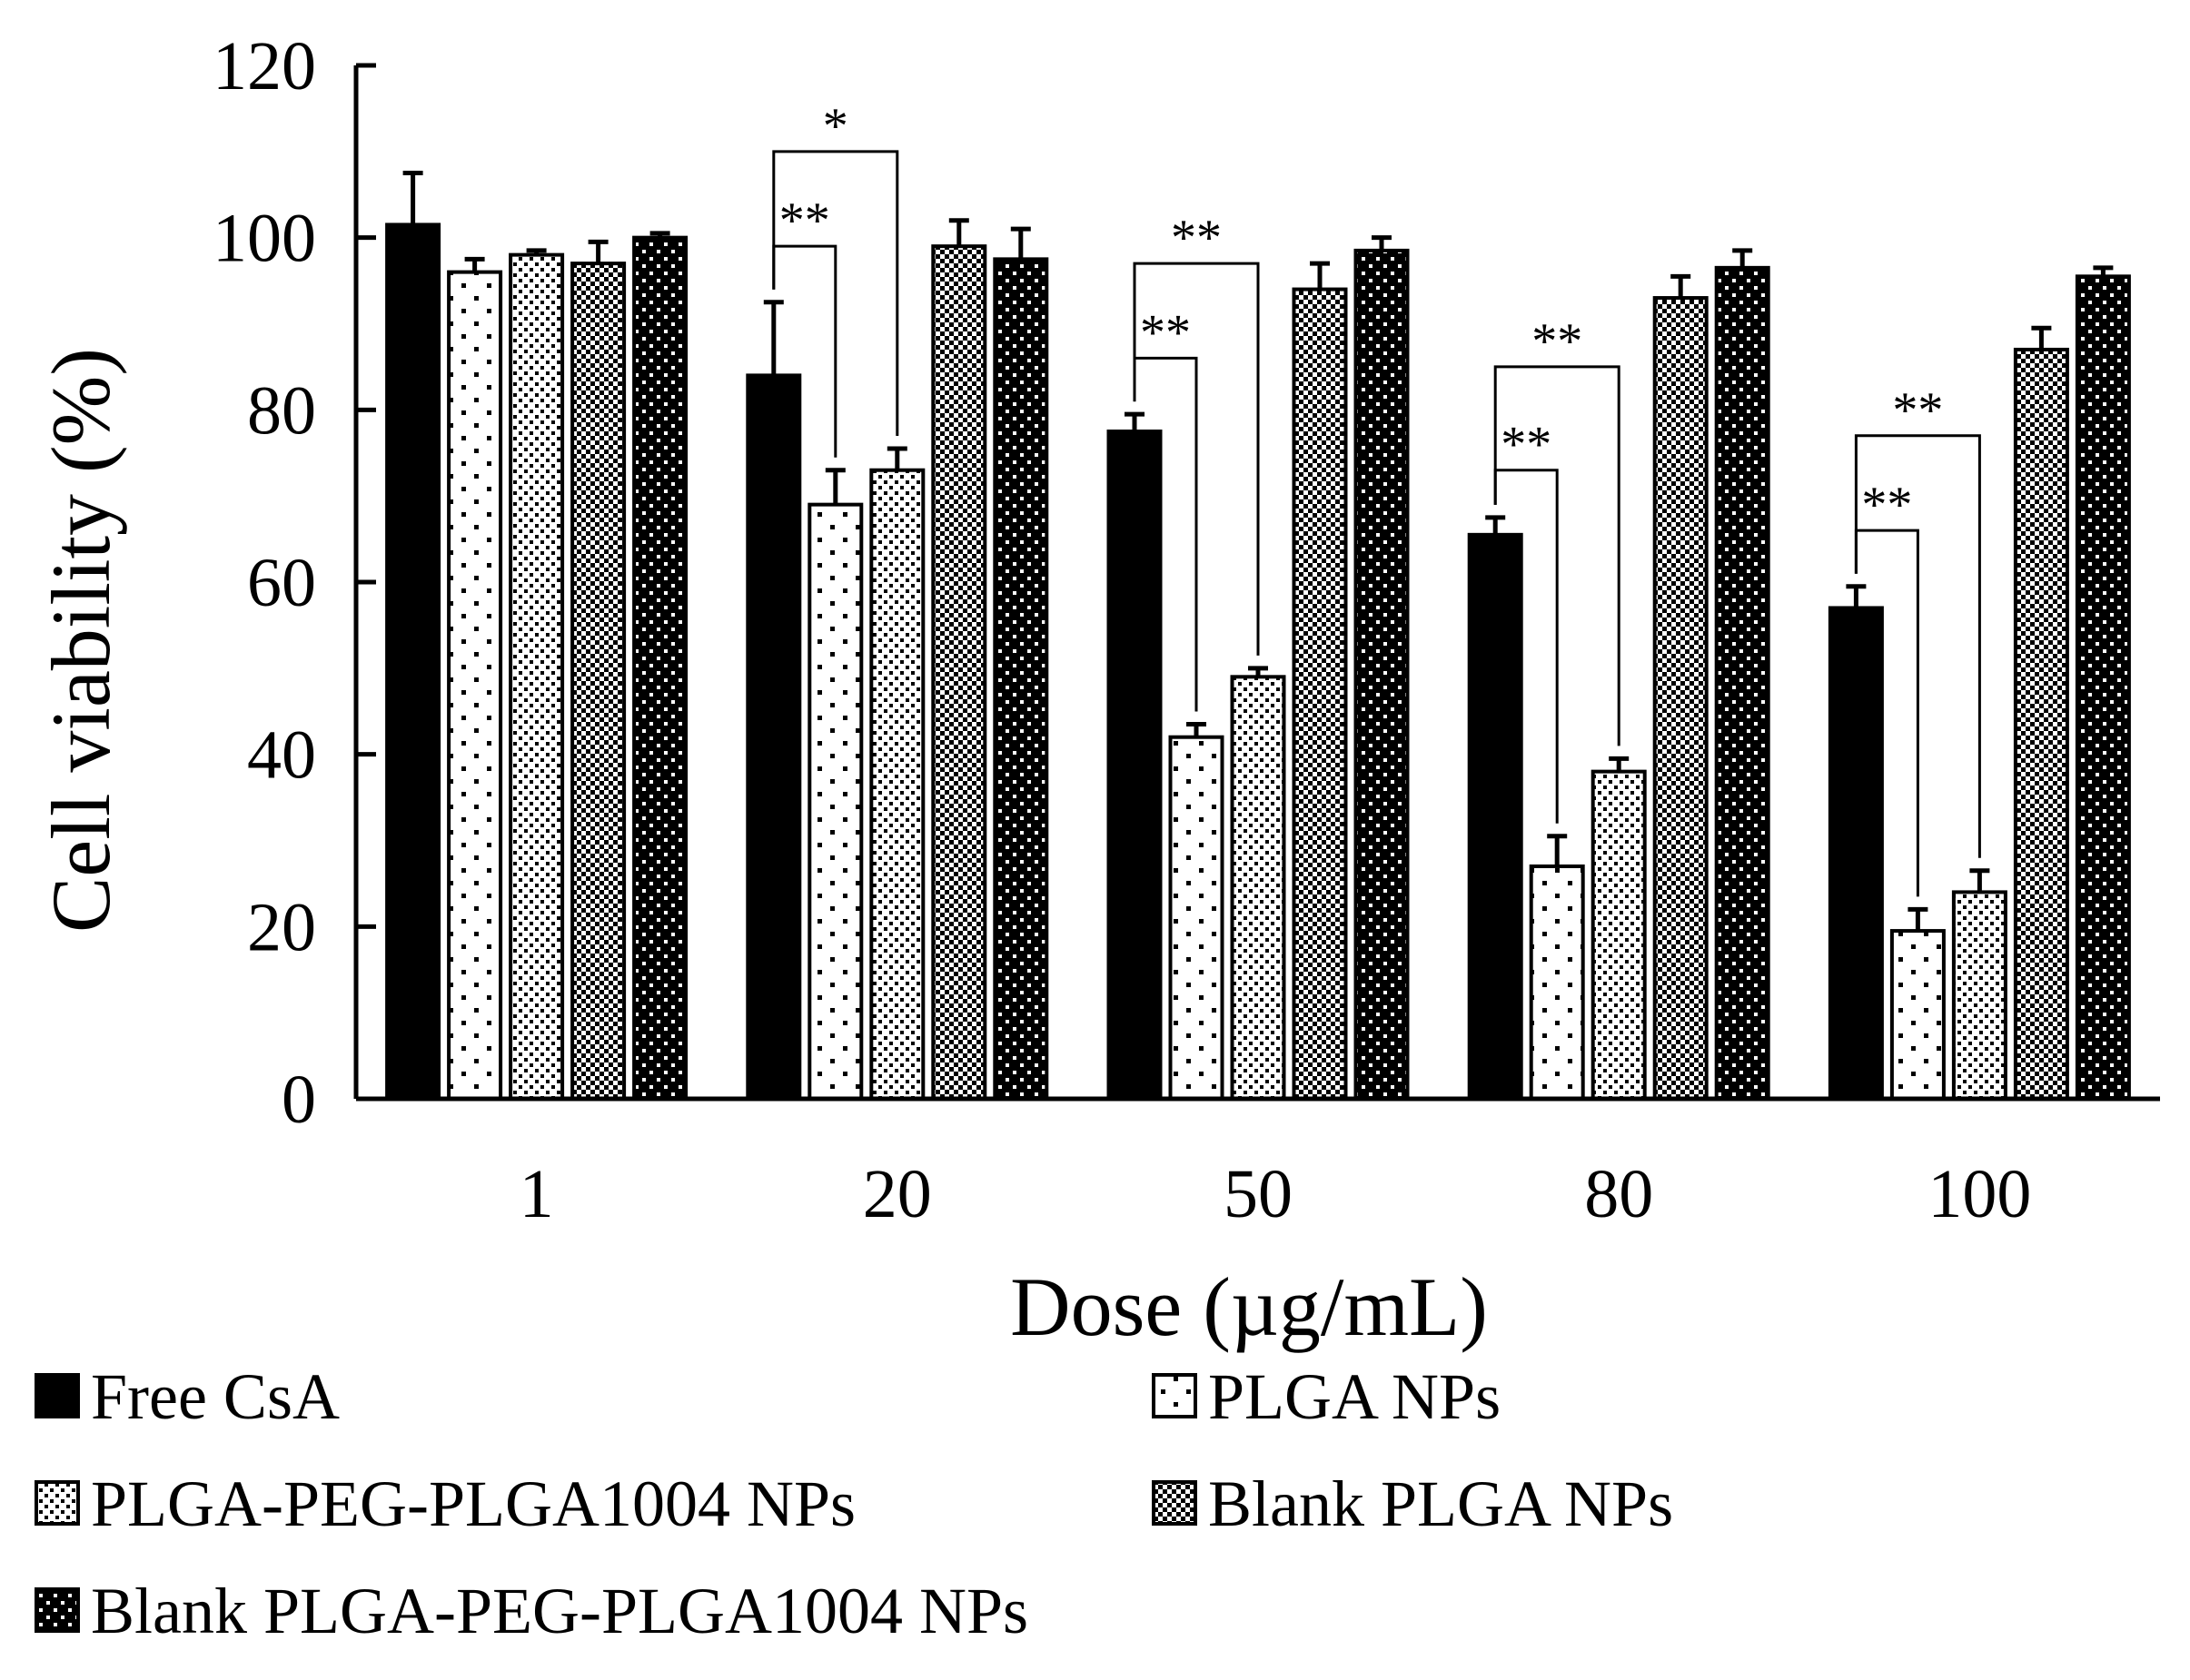  What do you see at coordinates (264, 66) in the screenshot?
I see `y-tick-label: 120` at bounding box center [264, 66].